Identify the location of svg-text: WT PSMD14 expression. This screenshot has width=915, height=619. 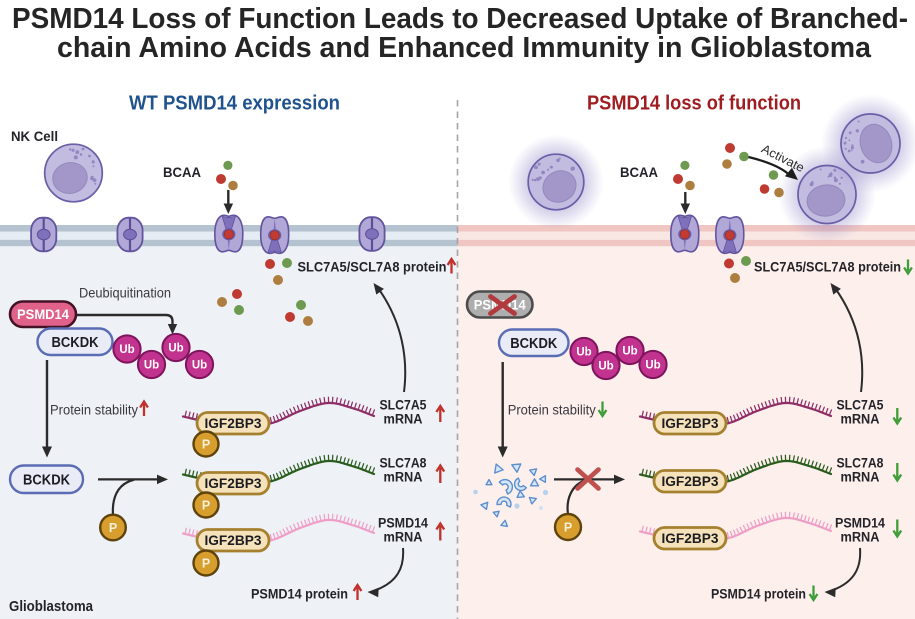
(234, 104).